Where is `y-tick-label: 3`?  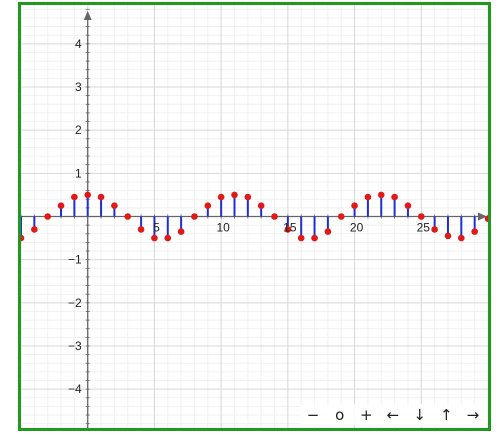
y-tick-label: 3 is located at coordinates (78, 87).